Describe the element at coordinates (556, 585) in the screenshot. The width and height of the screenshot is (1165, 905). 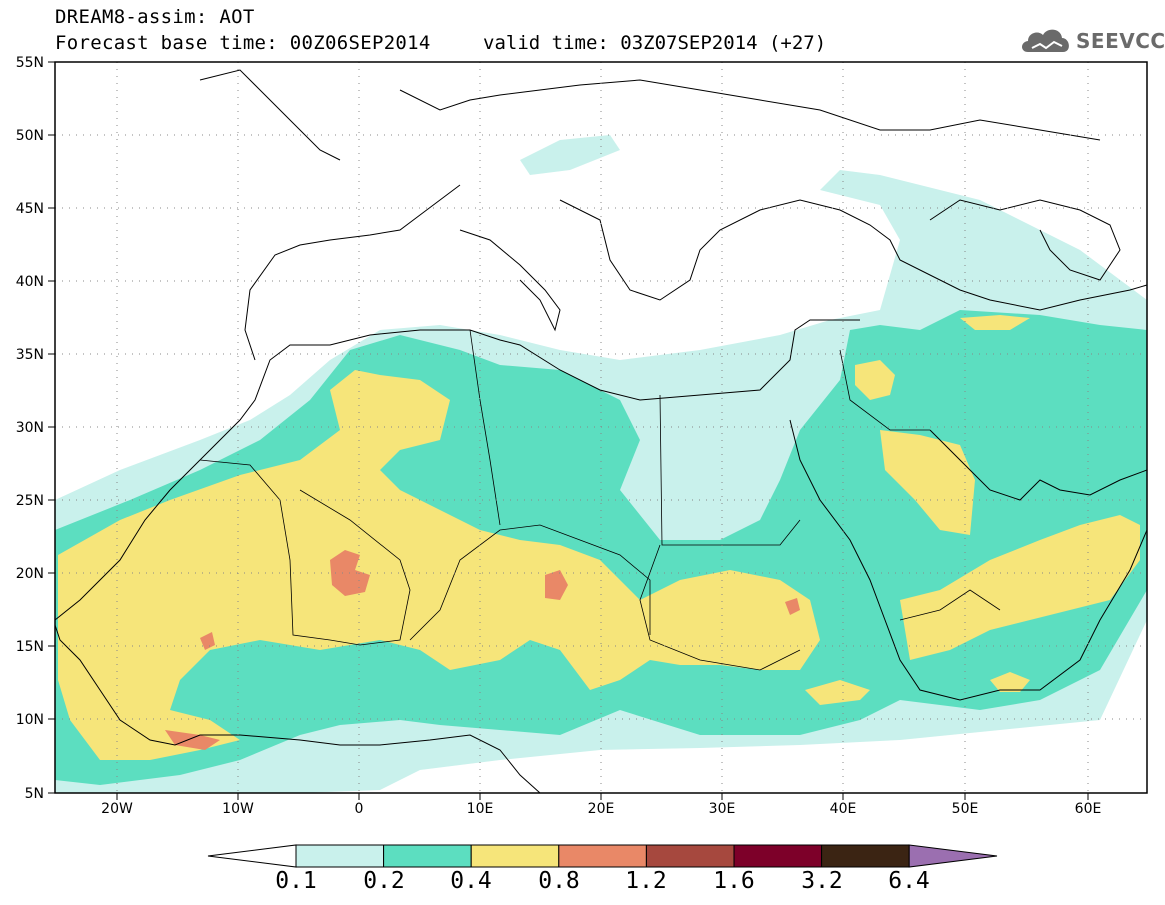
I see `aot-band-0.8-b` at that location.